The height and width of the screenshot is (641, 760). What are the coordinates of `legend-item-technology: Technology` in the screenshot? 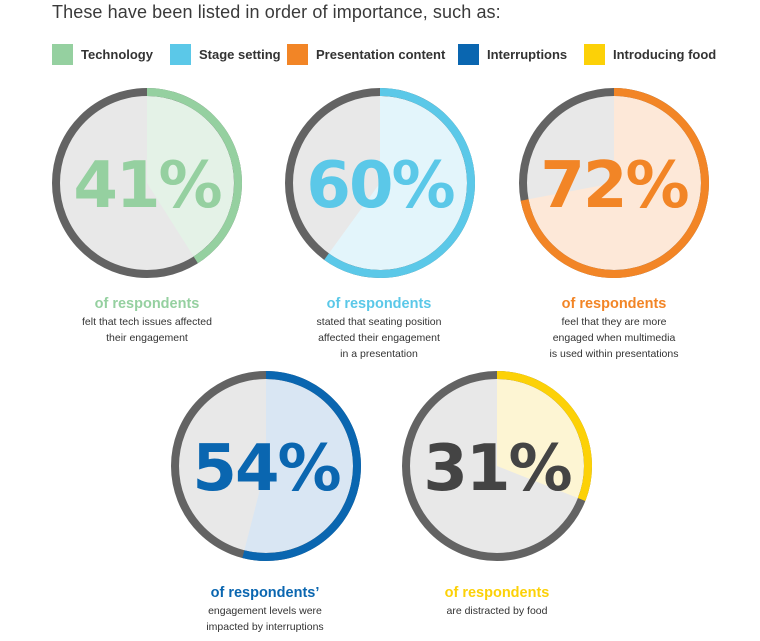 It's located at (102, 54).